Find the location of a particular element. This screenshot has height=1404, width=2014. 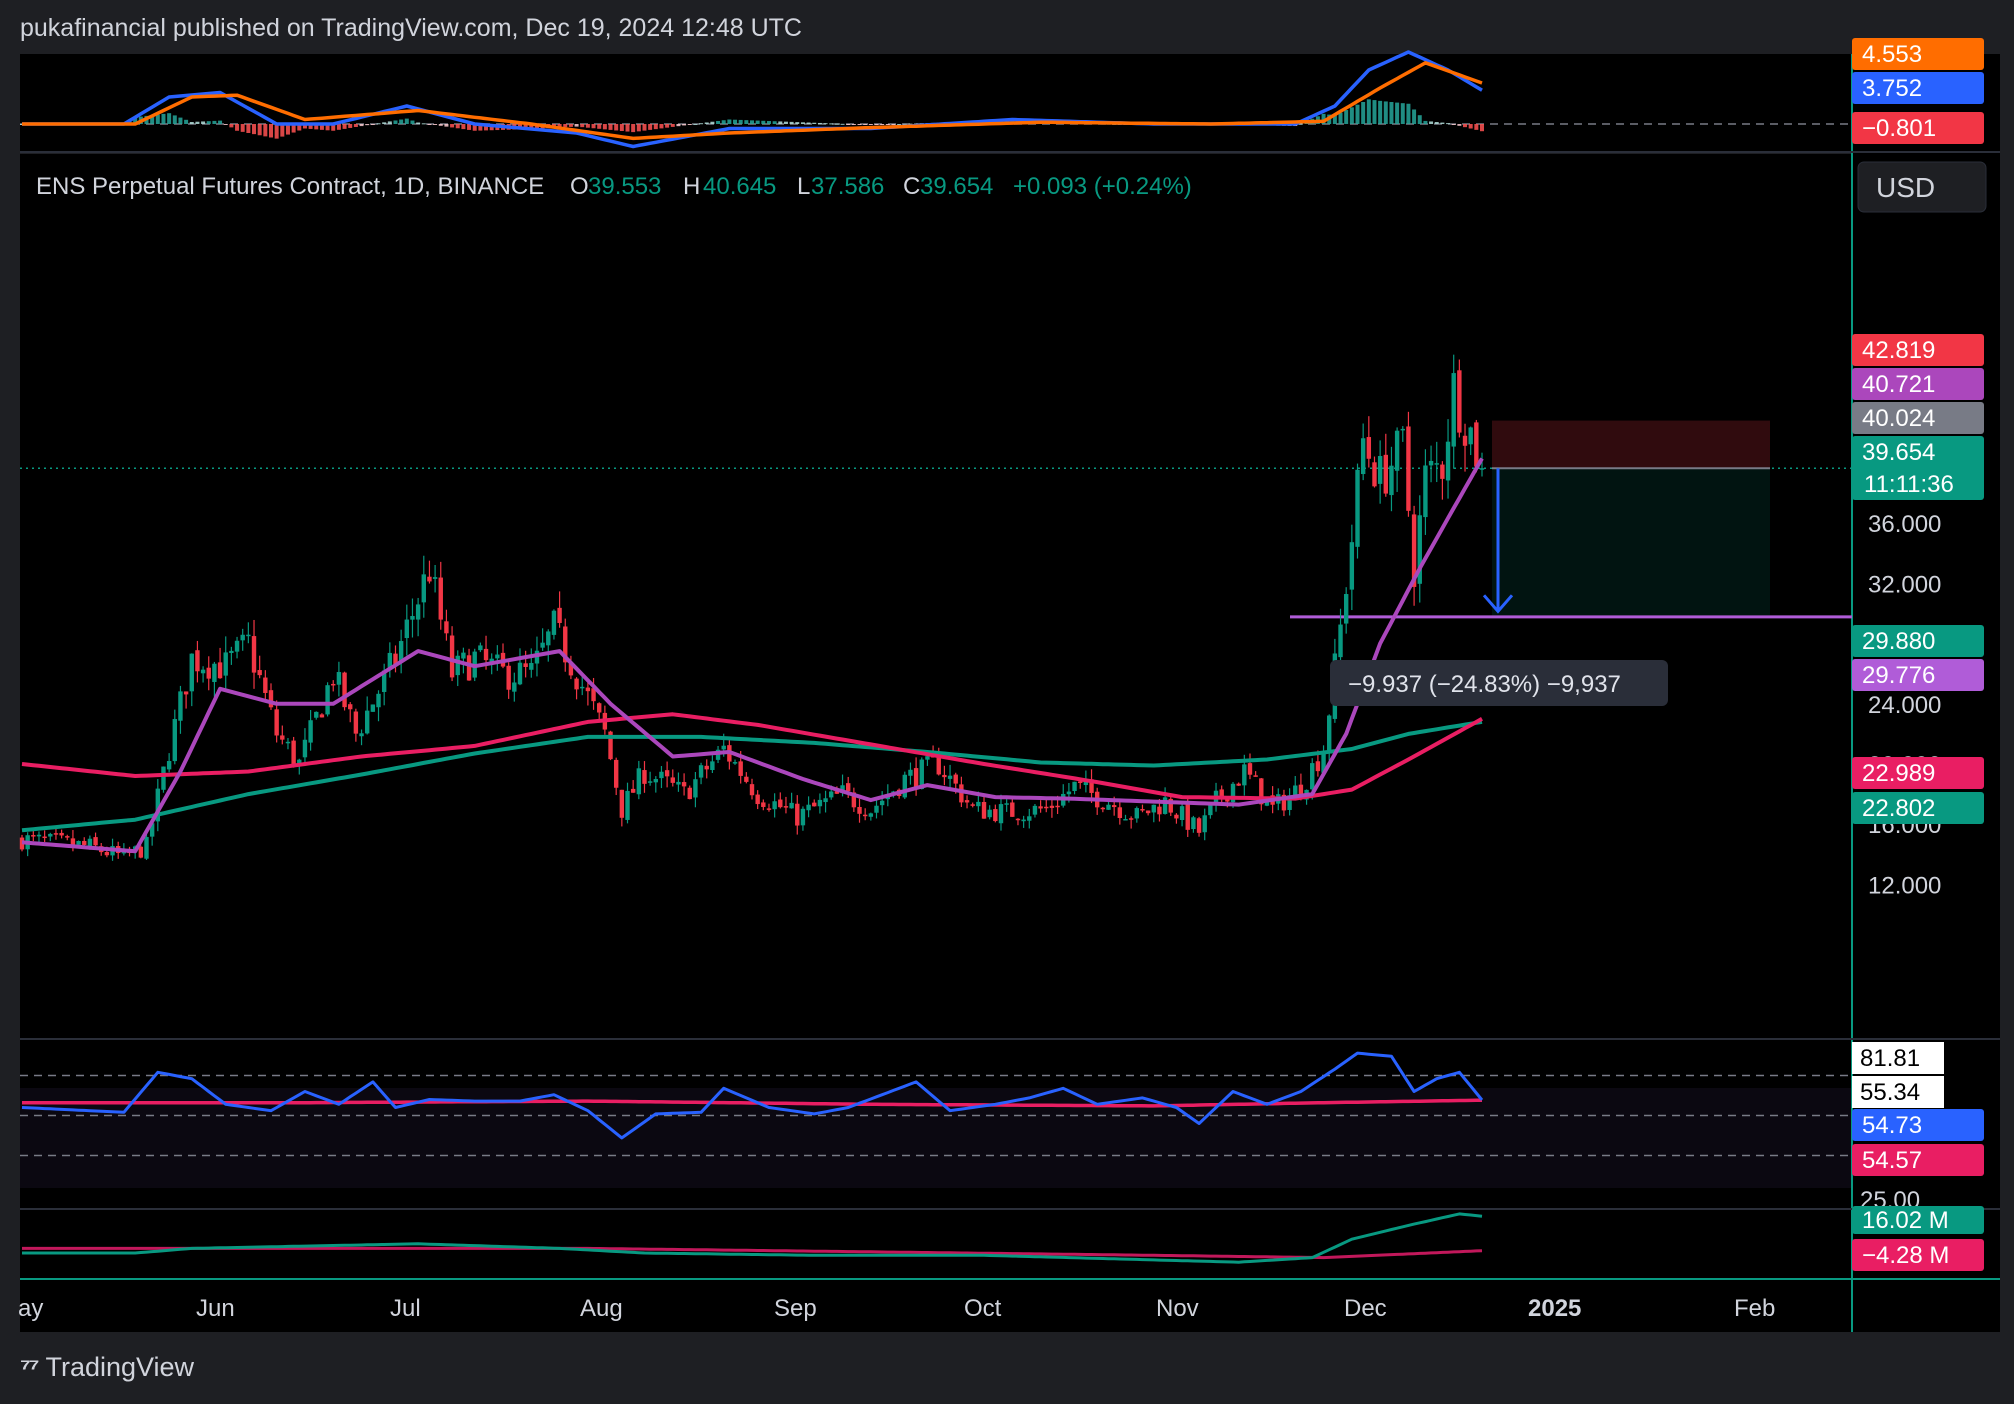

currency-button: USD is located at coordinates (1922, 187).